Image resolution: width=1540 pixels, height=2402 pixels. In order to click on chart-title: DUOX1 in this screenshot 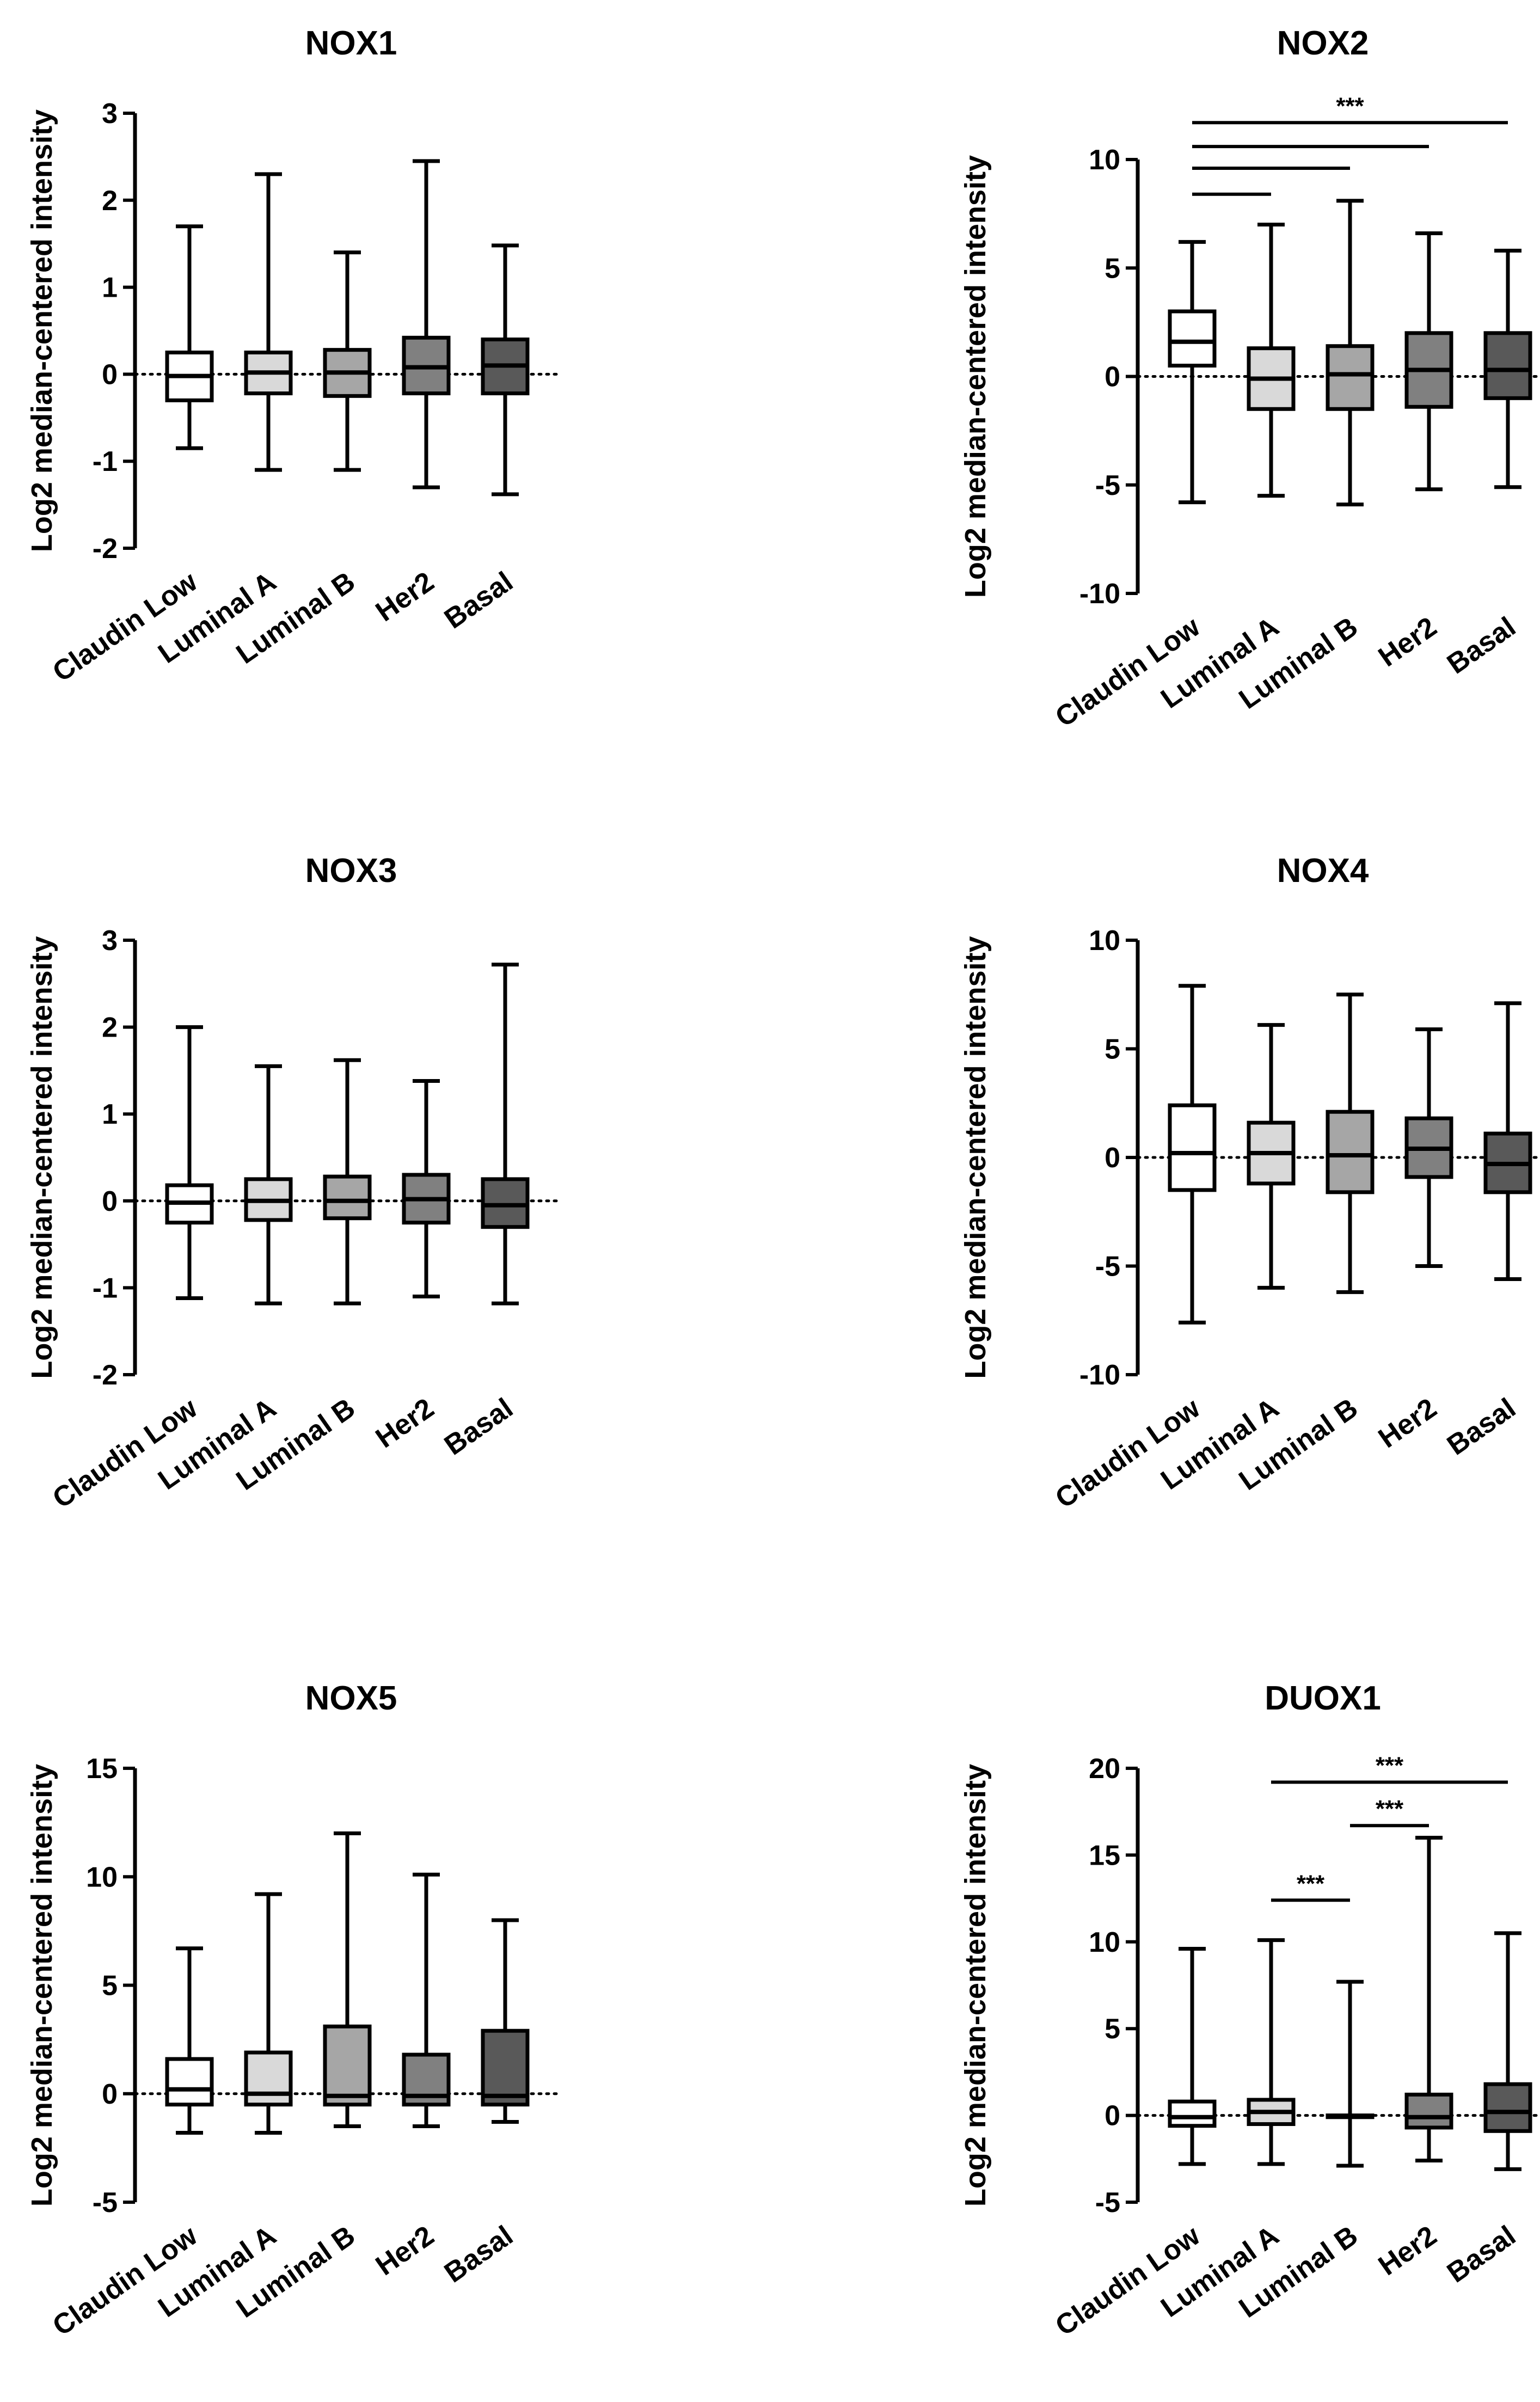, I will do `click(1323, 1698)`.